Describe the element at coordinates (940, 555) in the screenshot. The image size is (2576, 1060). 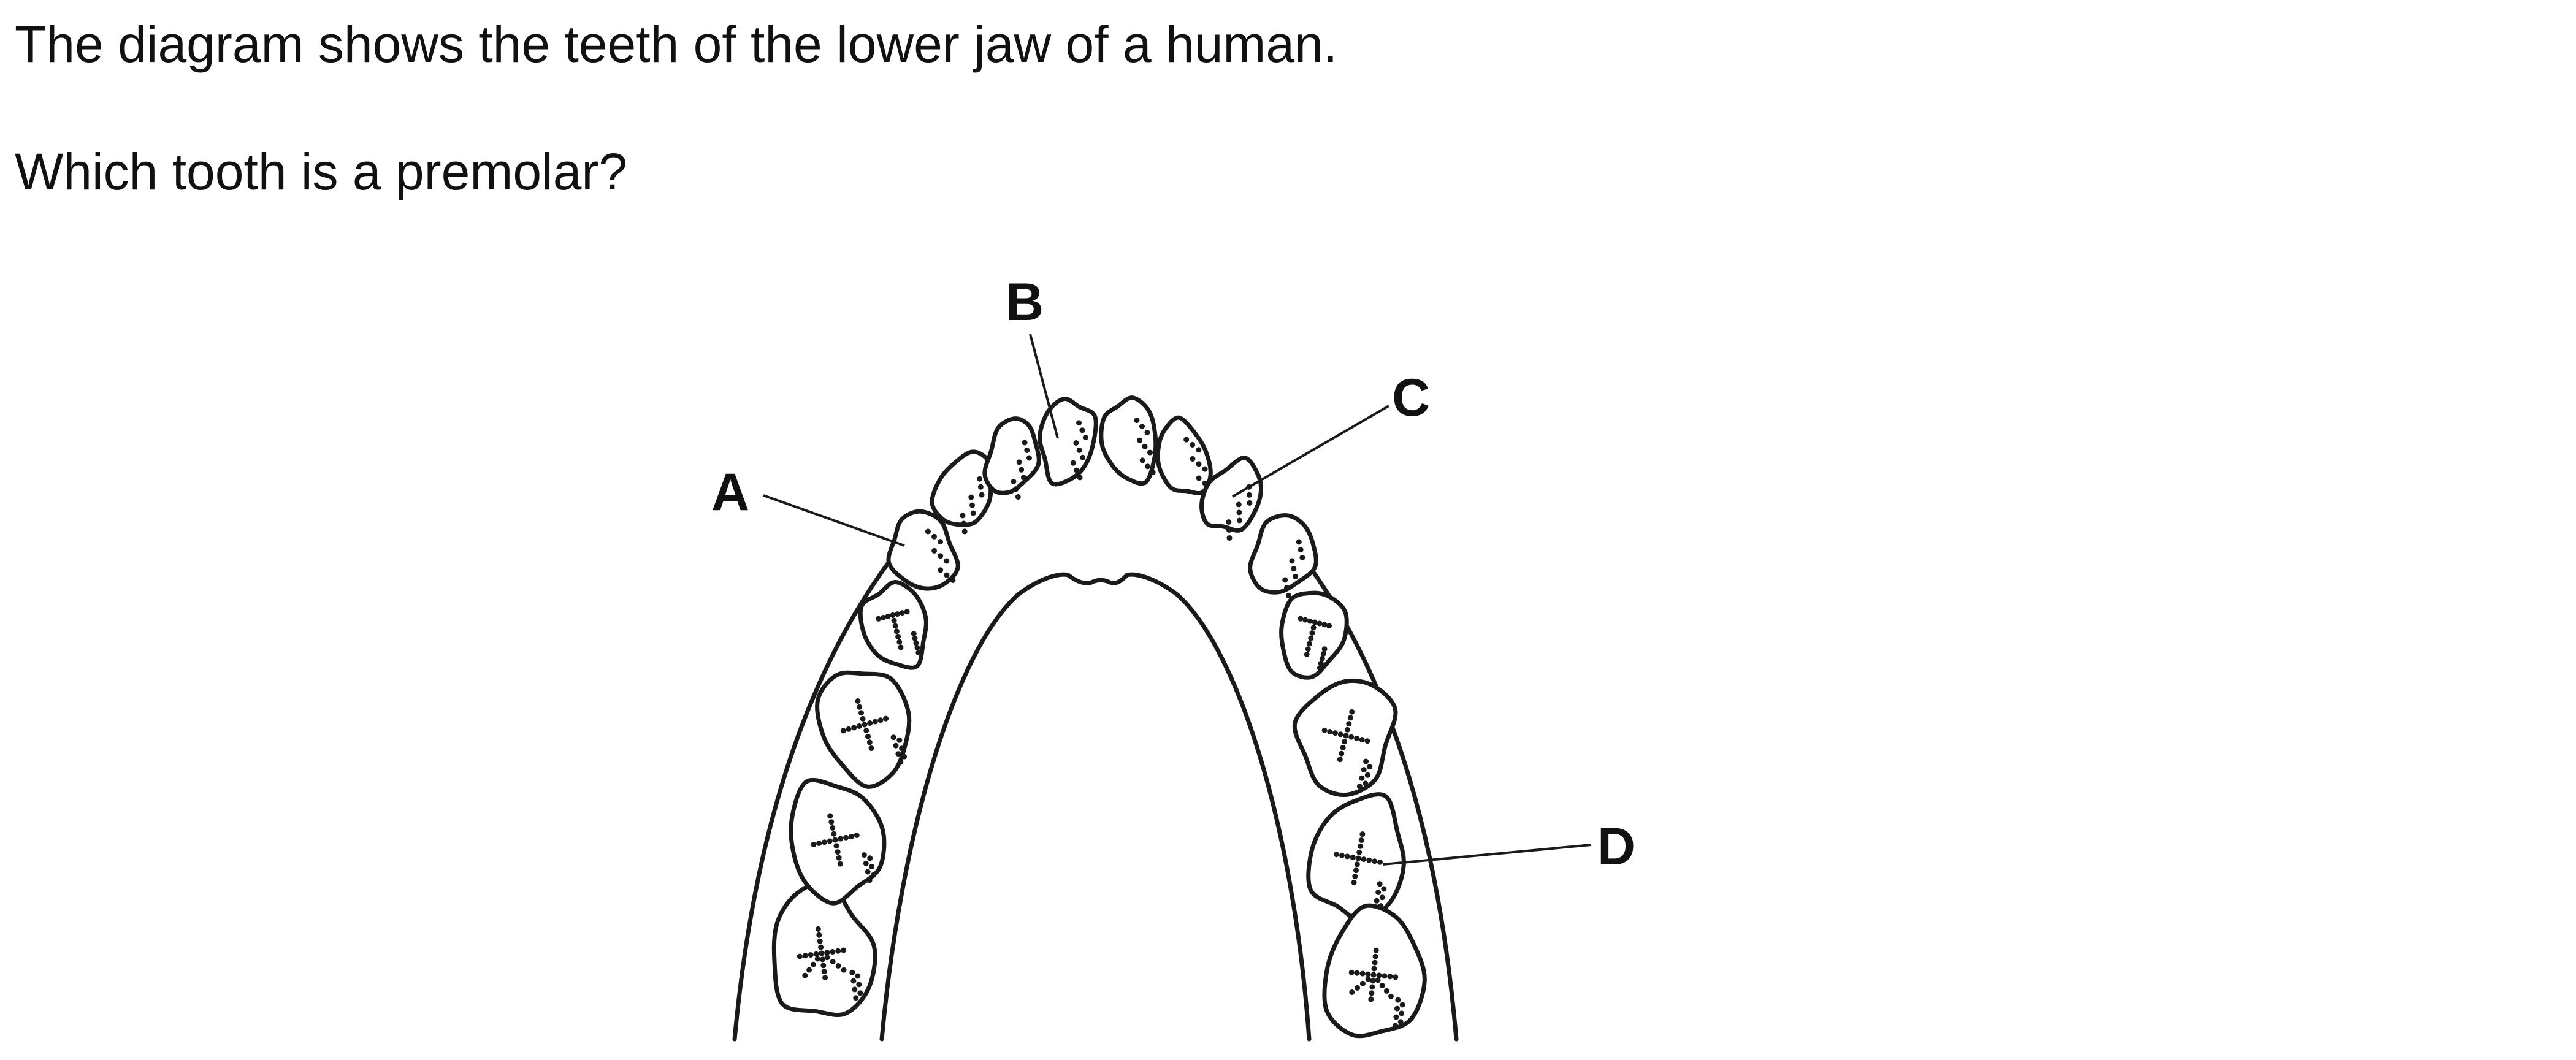
I see `tooth-premolar-left-1-stipple` at that location.